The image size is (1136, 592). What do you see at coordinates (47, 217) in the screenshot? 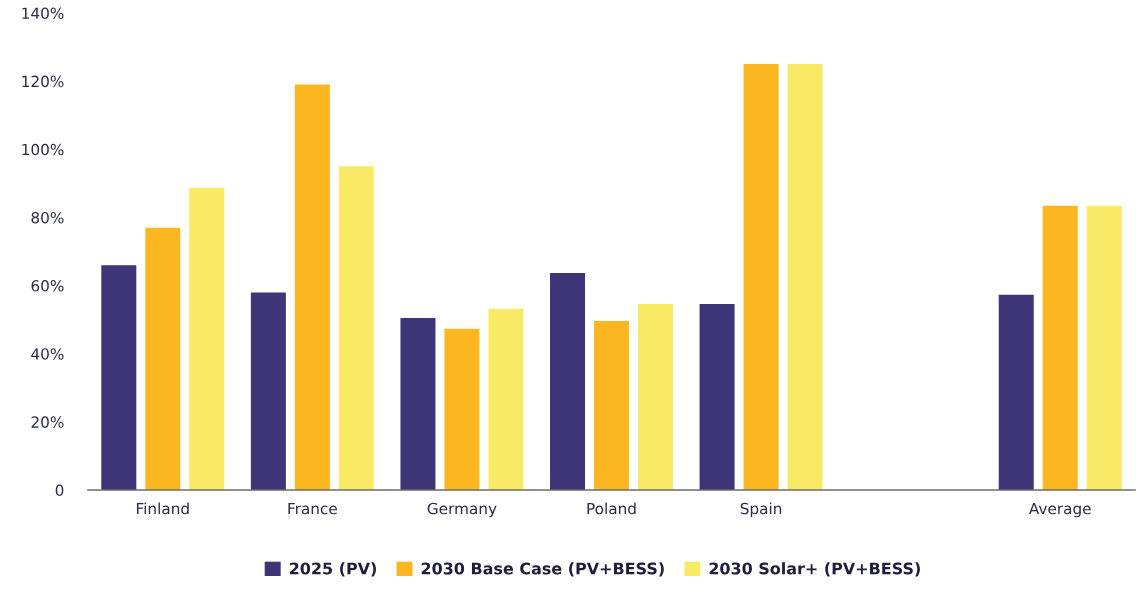
I see `y-tick-label: 80%` at bounding box center [47, 217].